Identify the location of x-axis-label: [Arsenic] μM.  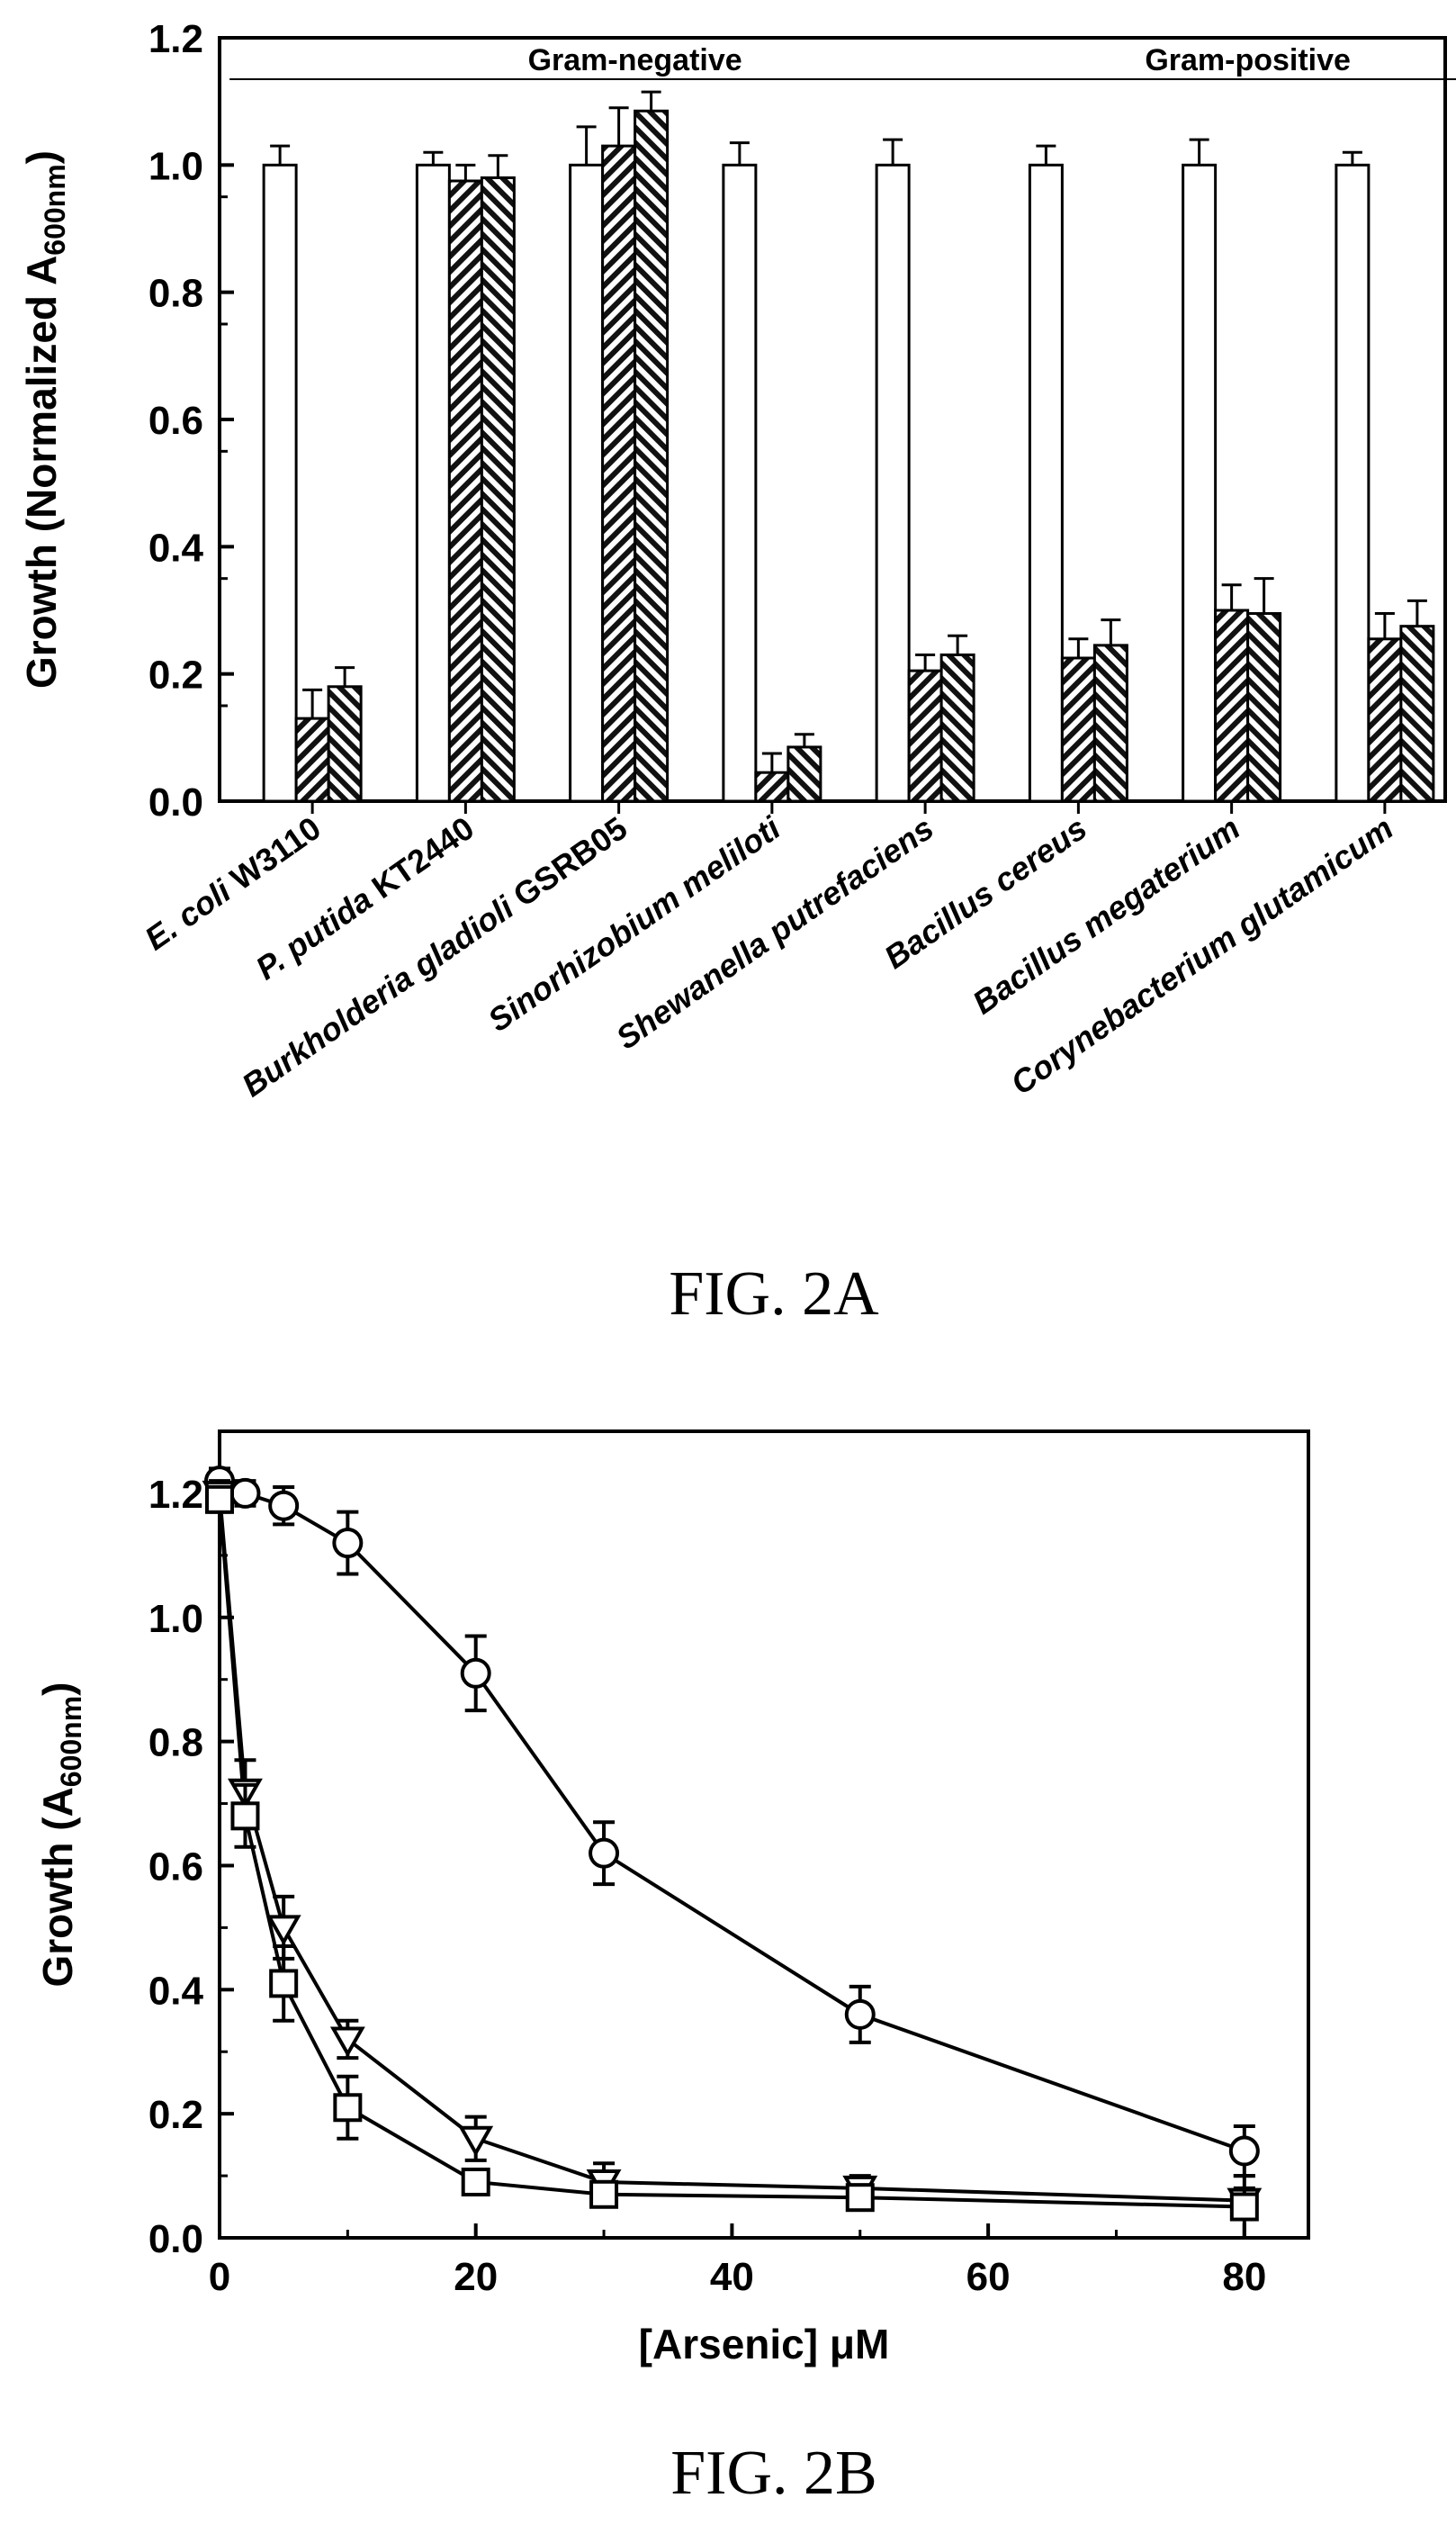
(764, 2344).